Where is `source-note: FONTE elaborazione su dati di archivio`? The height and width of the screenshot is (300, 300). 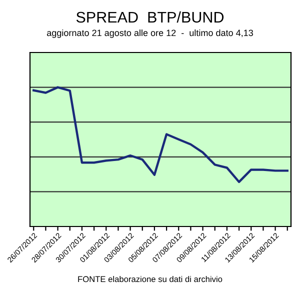
source-note: FONTE elaborazione su dati di archivio is located at coordinates (150, 279).